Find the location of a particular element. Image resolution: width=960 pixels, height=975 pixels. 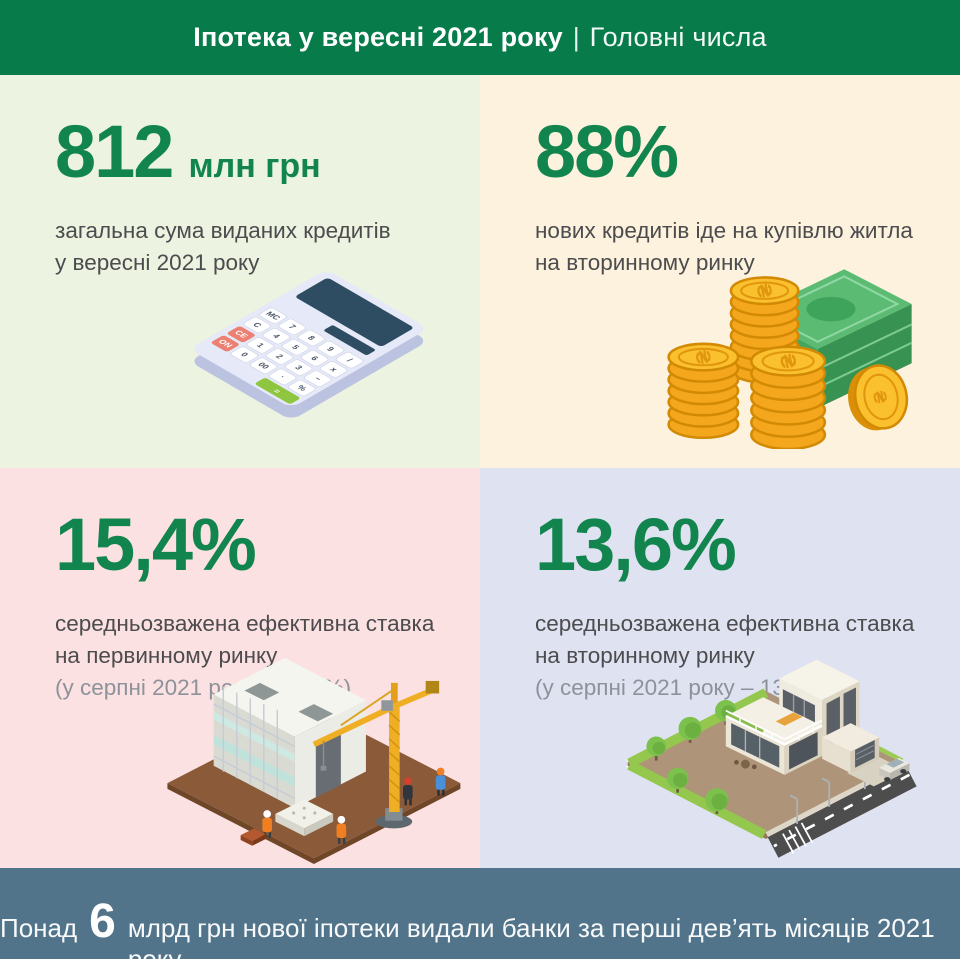

calculator-illustration: MC 7 8 9 / C 4 5 6 is located at coordinates (309, 345).